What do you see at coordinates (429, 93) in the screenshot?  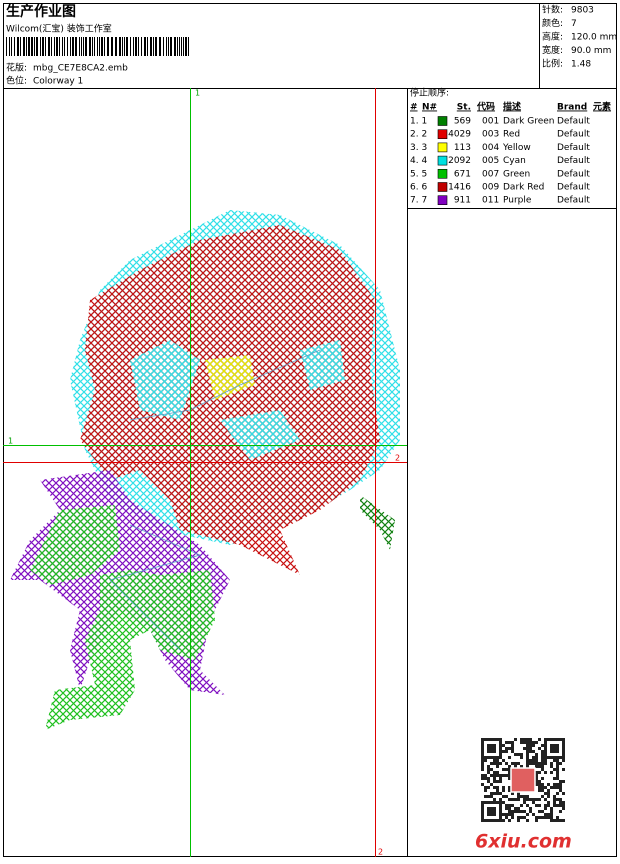 I see `table-title: 停止顺序:` at bounding box center [429, 93].